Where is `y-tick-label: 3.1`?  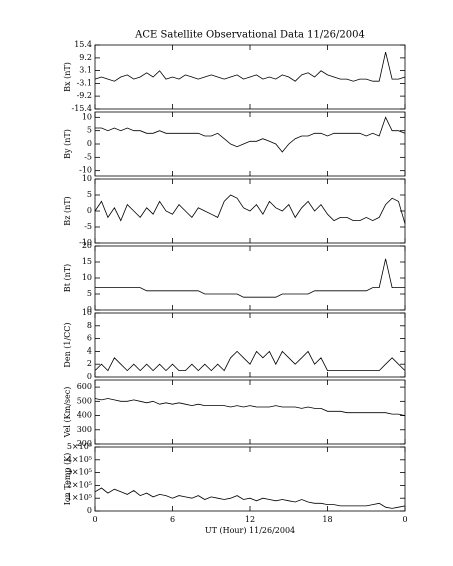 y-tick-label: 3.1 is located at coordinates (85, 70).